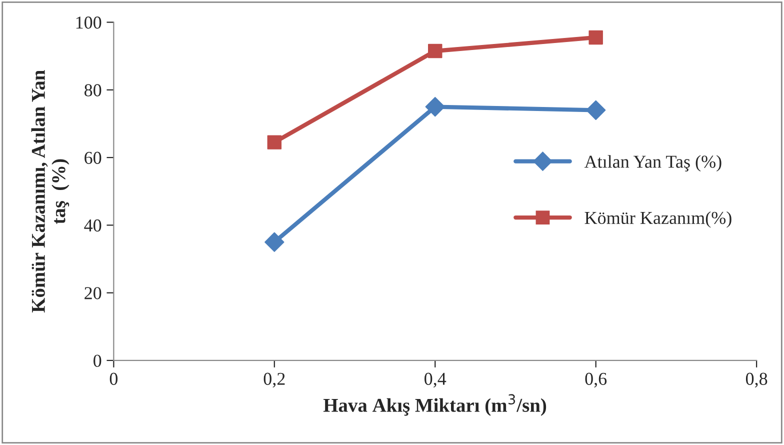 This screenshot has width=784, height=445. What do you see at coordinates (50, 191) in the screenshot?
I see `y-axis-title: Kömür Kazanımı, Atılan Yan taş (%)` at bounding box center [50, 191].